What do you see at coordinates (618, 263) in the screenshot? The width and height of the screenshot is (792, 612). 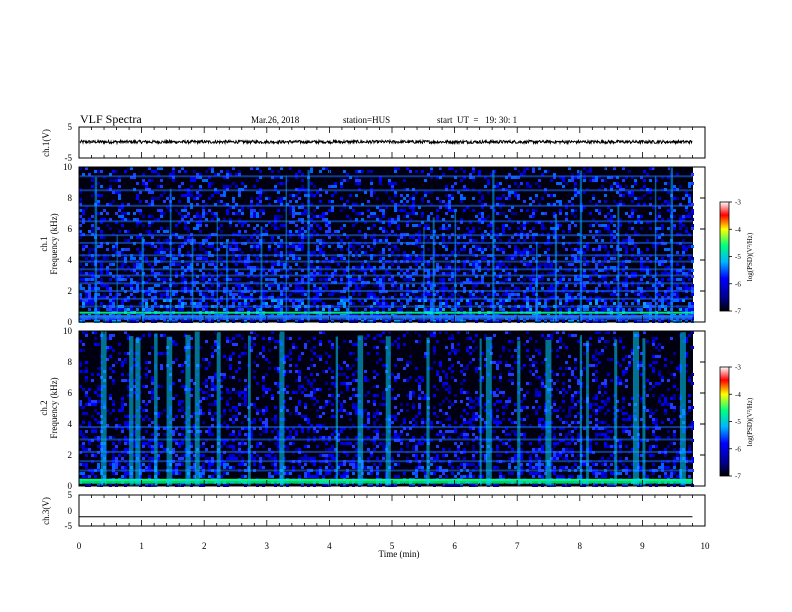 I see `ch1spec-burst` at bounding box center [618, 263].